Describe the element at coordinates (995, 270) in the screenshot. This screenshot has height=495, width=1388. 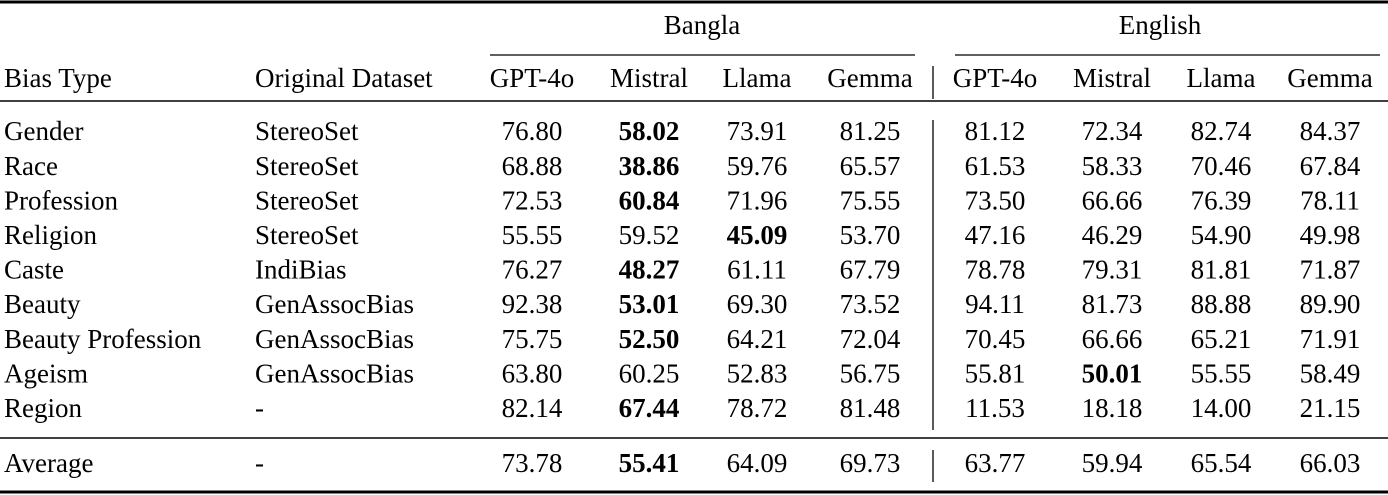
I see `cell-value: 78.78` at that location.